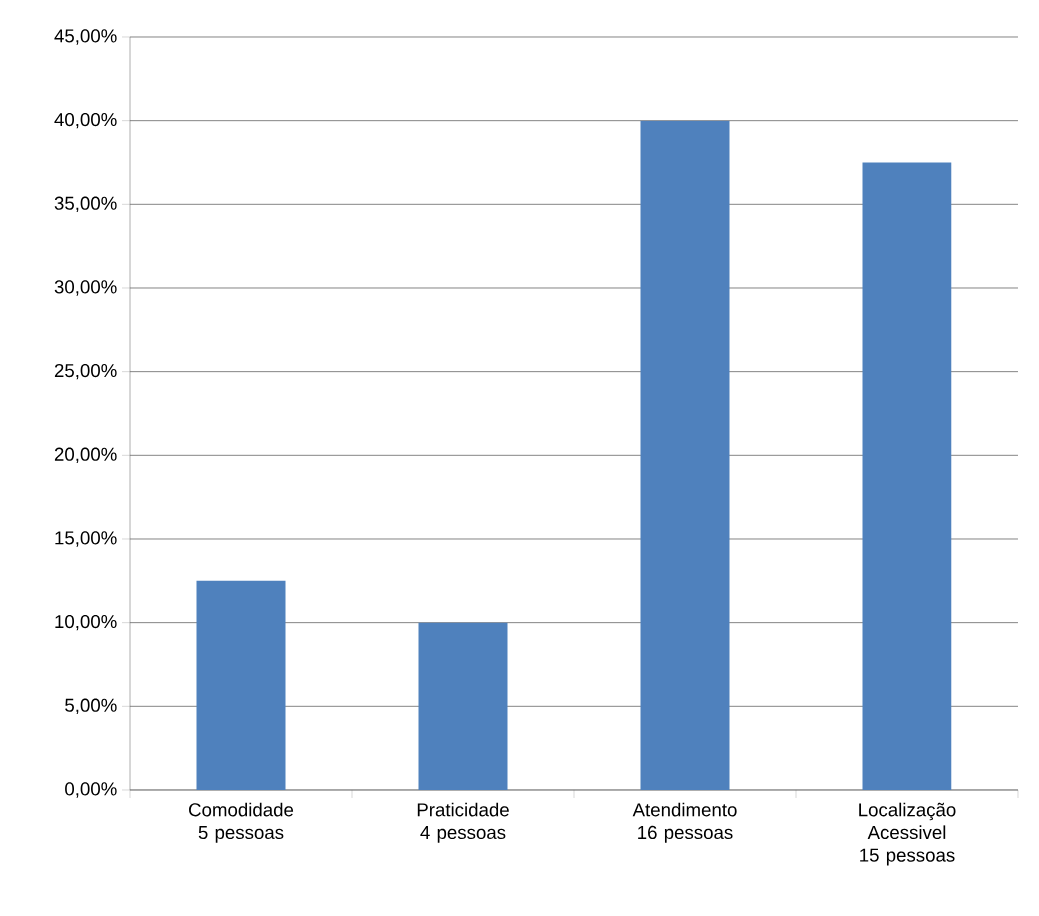 This screenshot has width=1039, height=916. I want to click on y-tick-label: 10,00%, so click(86, 622).